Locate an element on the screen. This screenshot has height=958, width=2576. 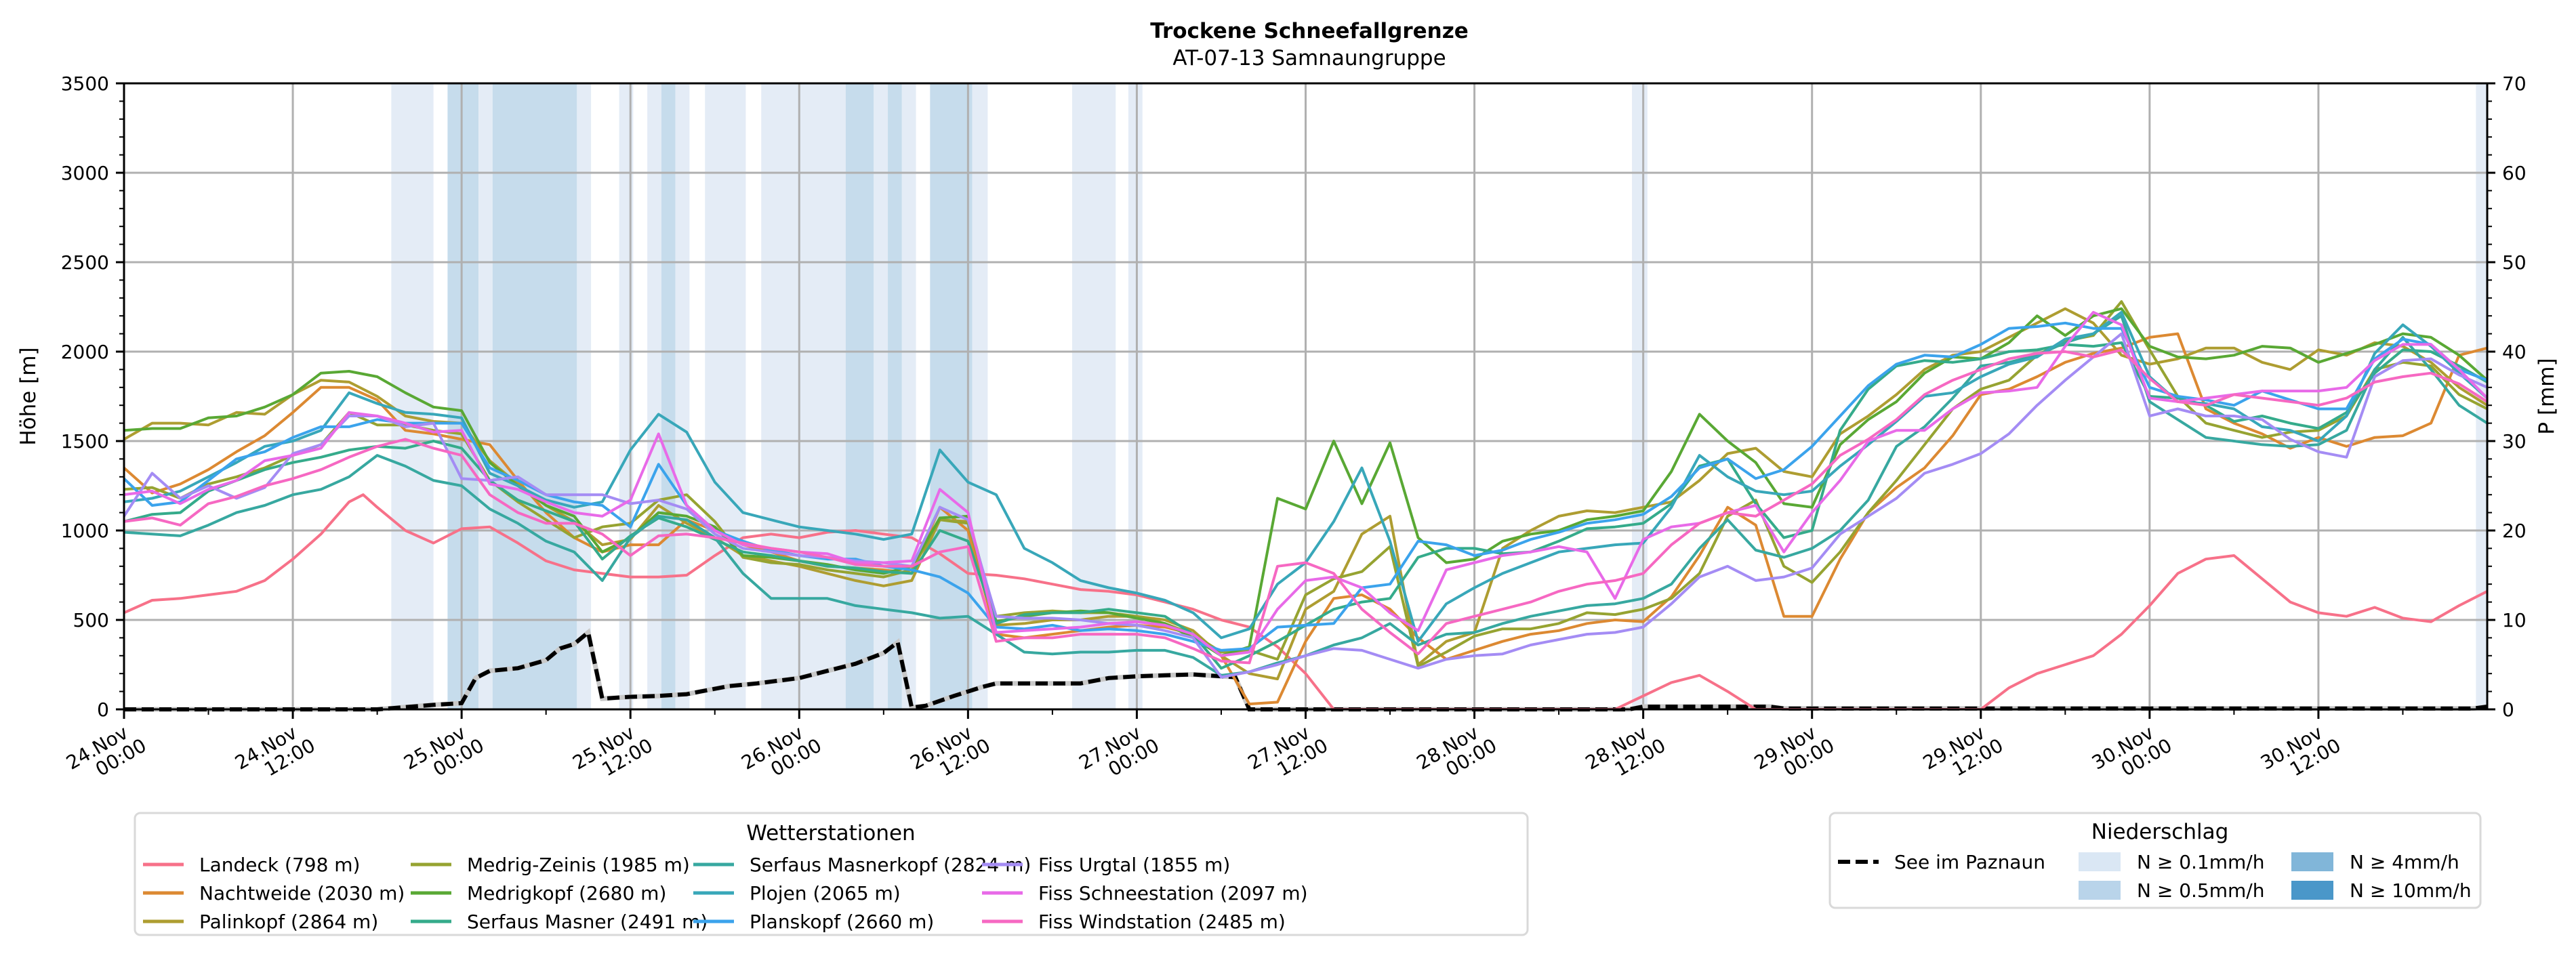
legend-label-7: Plojen (2065 m) is located at coordinates (826, 893).